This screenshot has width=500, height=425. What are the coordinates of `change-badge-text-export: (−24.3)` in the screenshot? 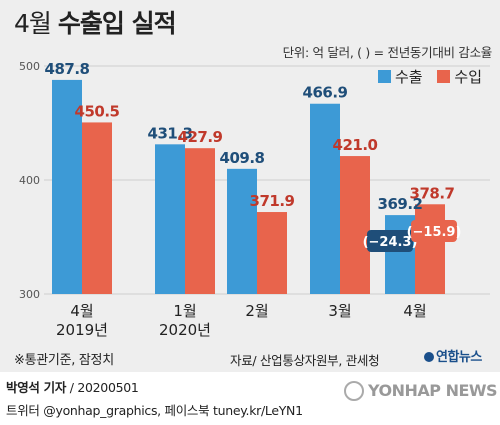 It's located at (390, 242).